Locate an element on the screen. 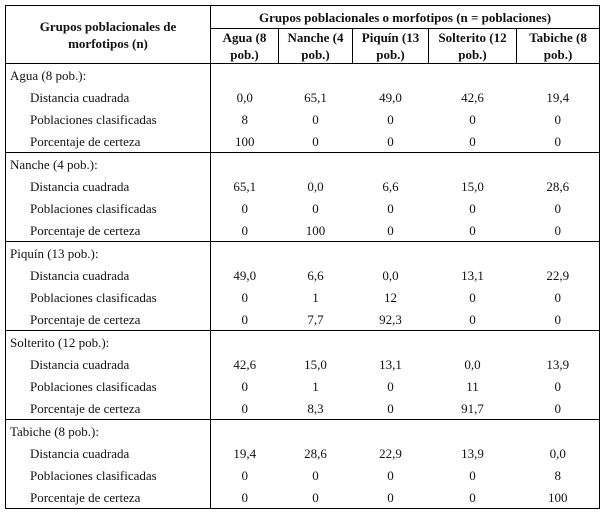  group-label: Nanche (4 pob.): is located at coordinates (108, 163).